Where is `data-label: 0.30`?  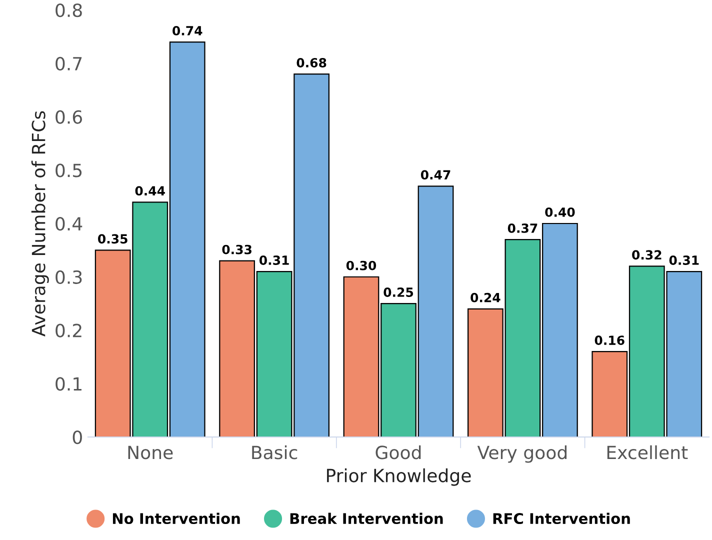
data-label: 0.30 is located at coordinates (361, 265).